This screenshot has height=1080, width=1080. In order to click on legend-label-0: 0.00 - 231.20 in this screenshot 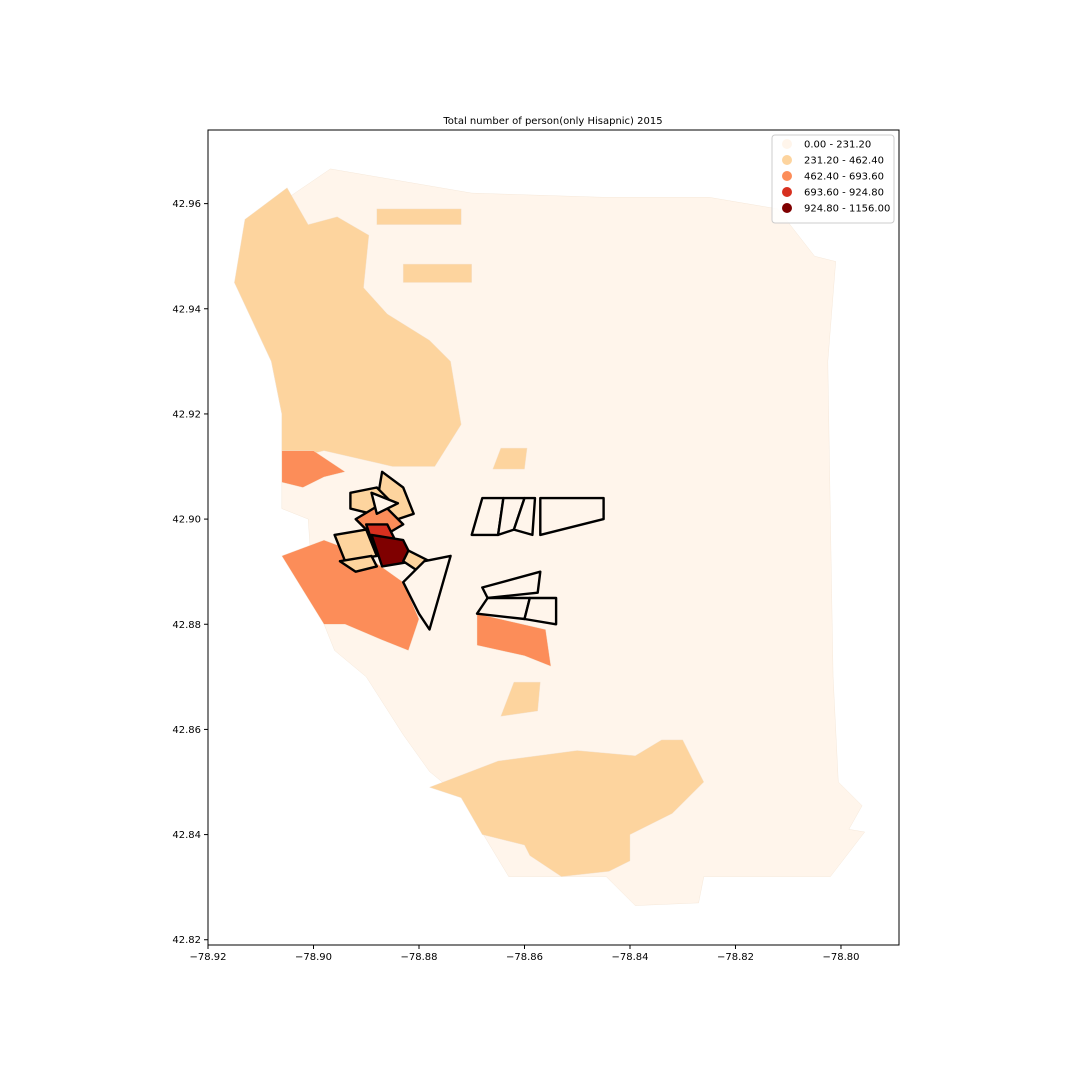, I will do `click(837, 145)`.